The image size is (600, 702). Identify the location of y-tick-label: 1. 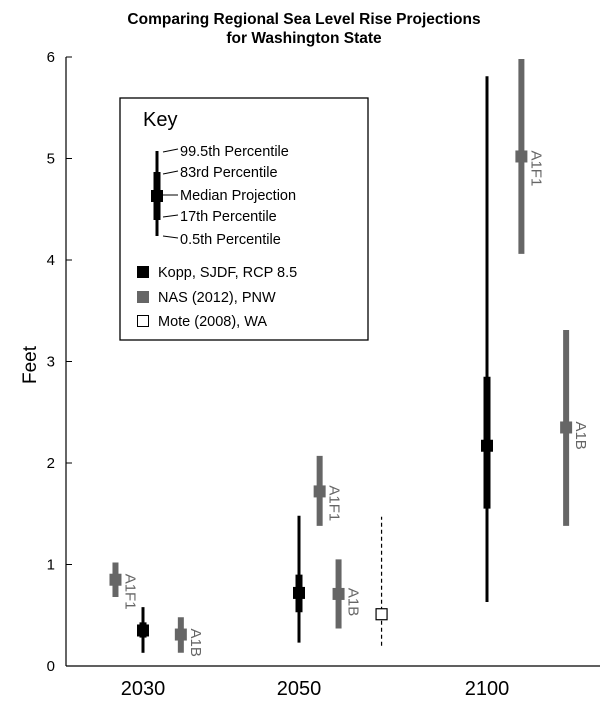
(51, 565).